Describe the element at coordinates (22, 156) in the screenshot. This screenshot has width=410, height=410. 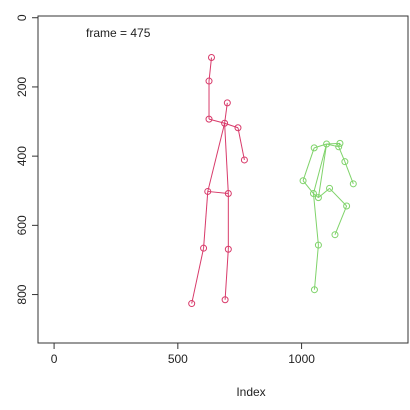
I see `y-tick-label: 400` at that location.